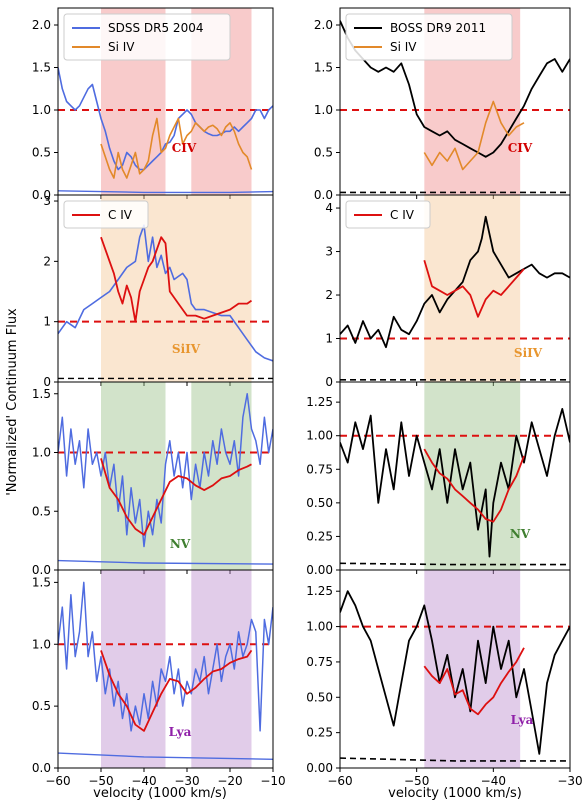 This screenshot has height=805, width=585. I want to click on ion-label: Lya, so click(180, 732).